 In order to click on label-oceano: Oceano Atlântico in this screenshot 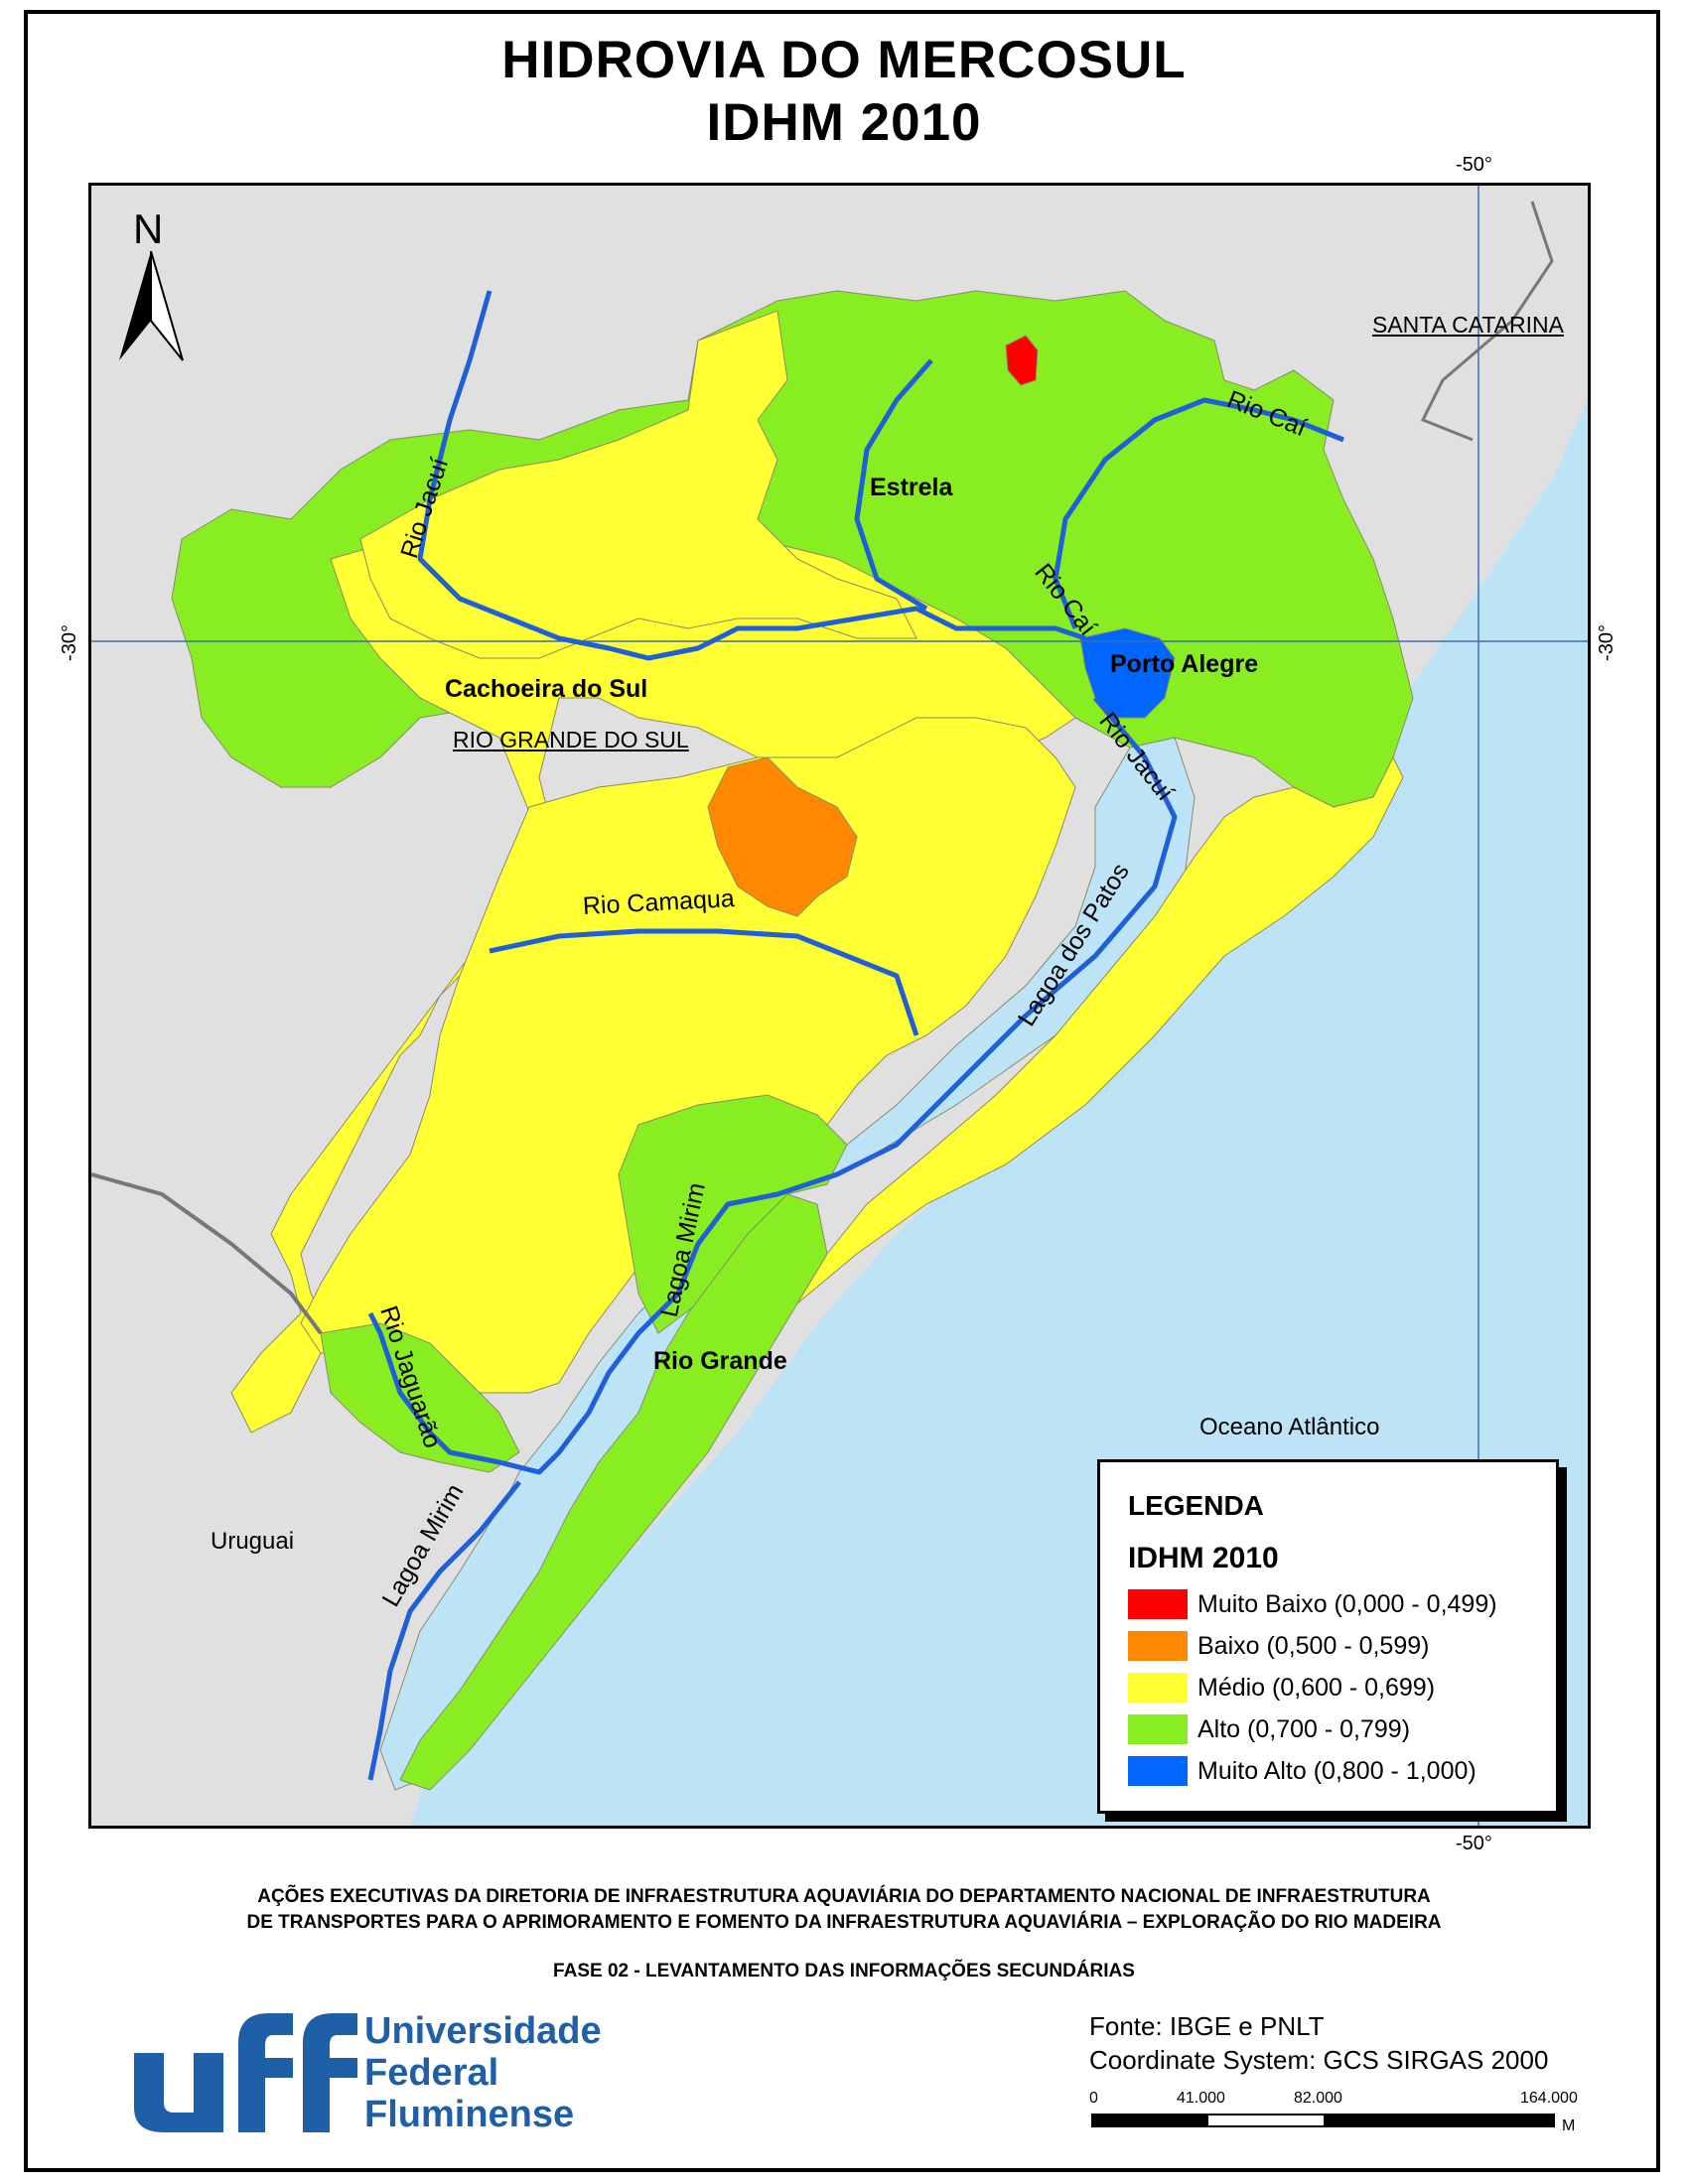, I will do `click(1289, 1427)`.